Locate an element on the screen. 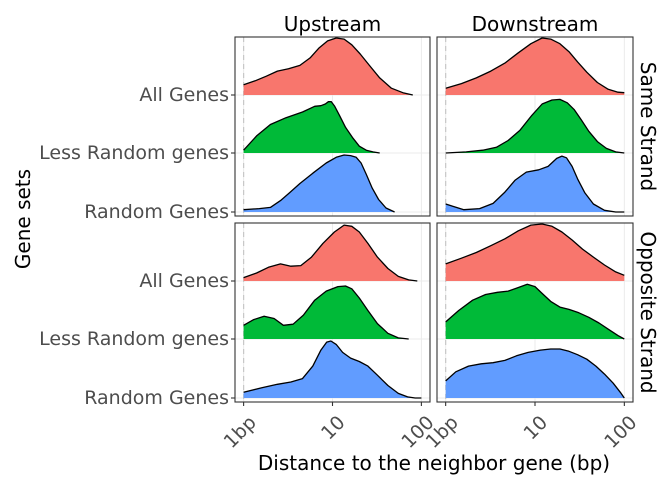  facet-title-upstream: Upstream is located at coordinates (332, 24).